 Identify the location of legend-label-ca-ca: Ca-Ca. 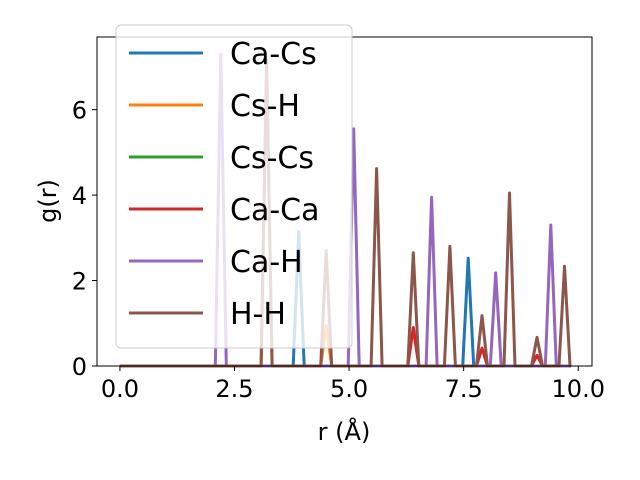
(275, 210).